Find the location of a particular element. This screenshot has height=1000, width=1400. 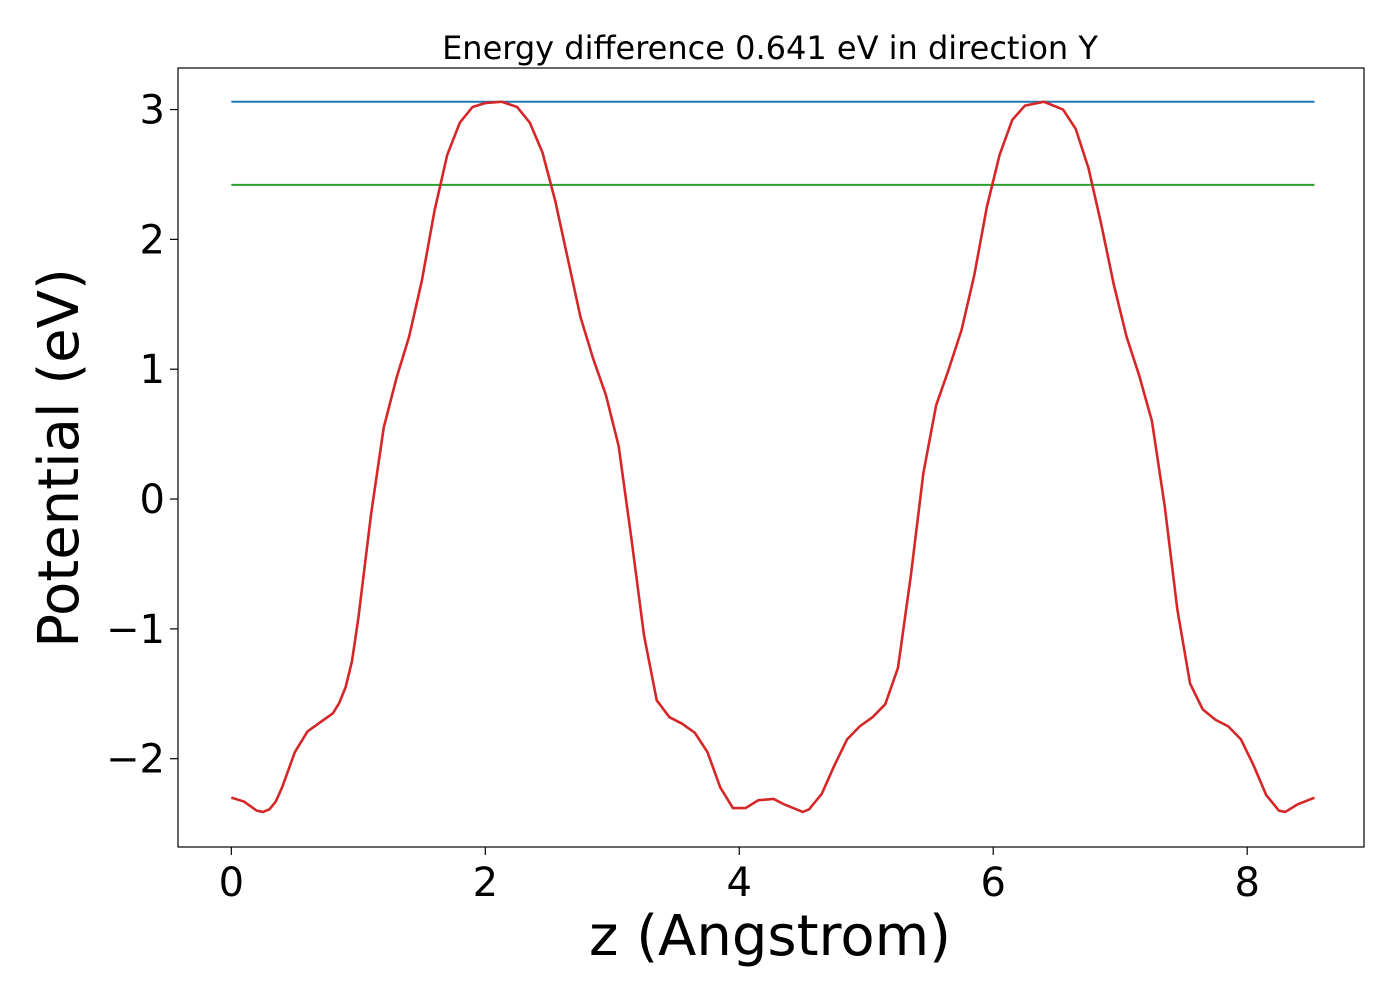

x-axis: 0 2 4 6 8 is located at coordinates (739, 876).